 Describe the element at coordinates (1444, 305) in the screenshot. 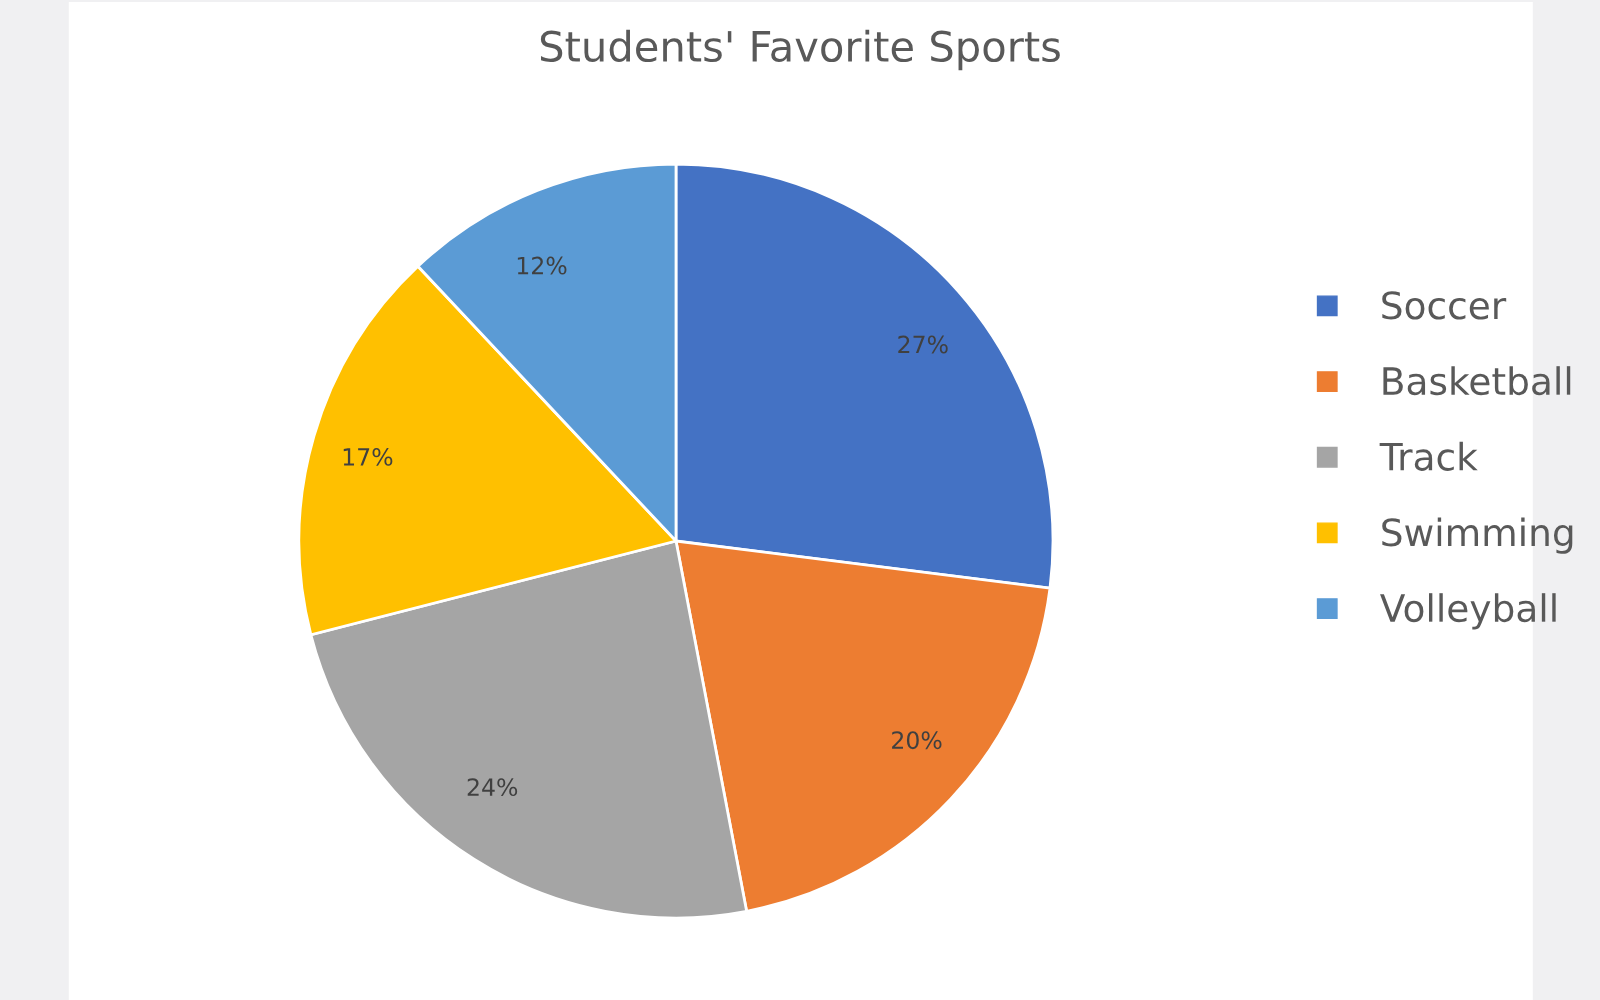

I see `legend-label: Soccer` at that location.